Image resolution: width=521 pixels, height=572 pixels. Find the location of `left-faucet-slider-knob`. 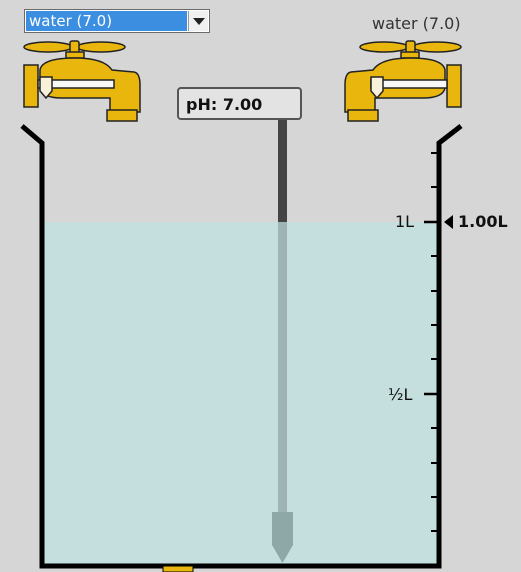

left-faucet-slider-knob is located at coordinates (46, 88).